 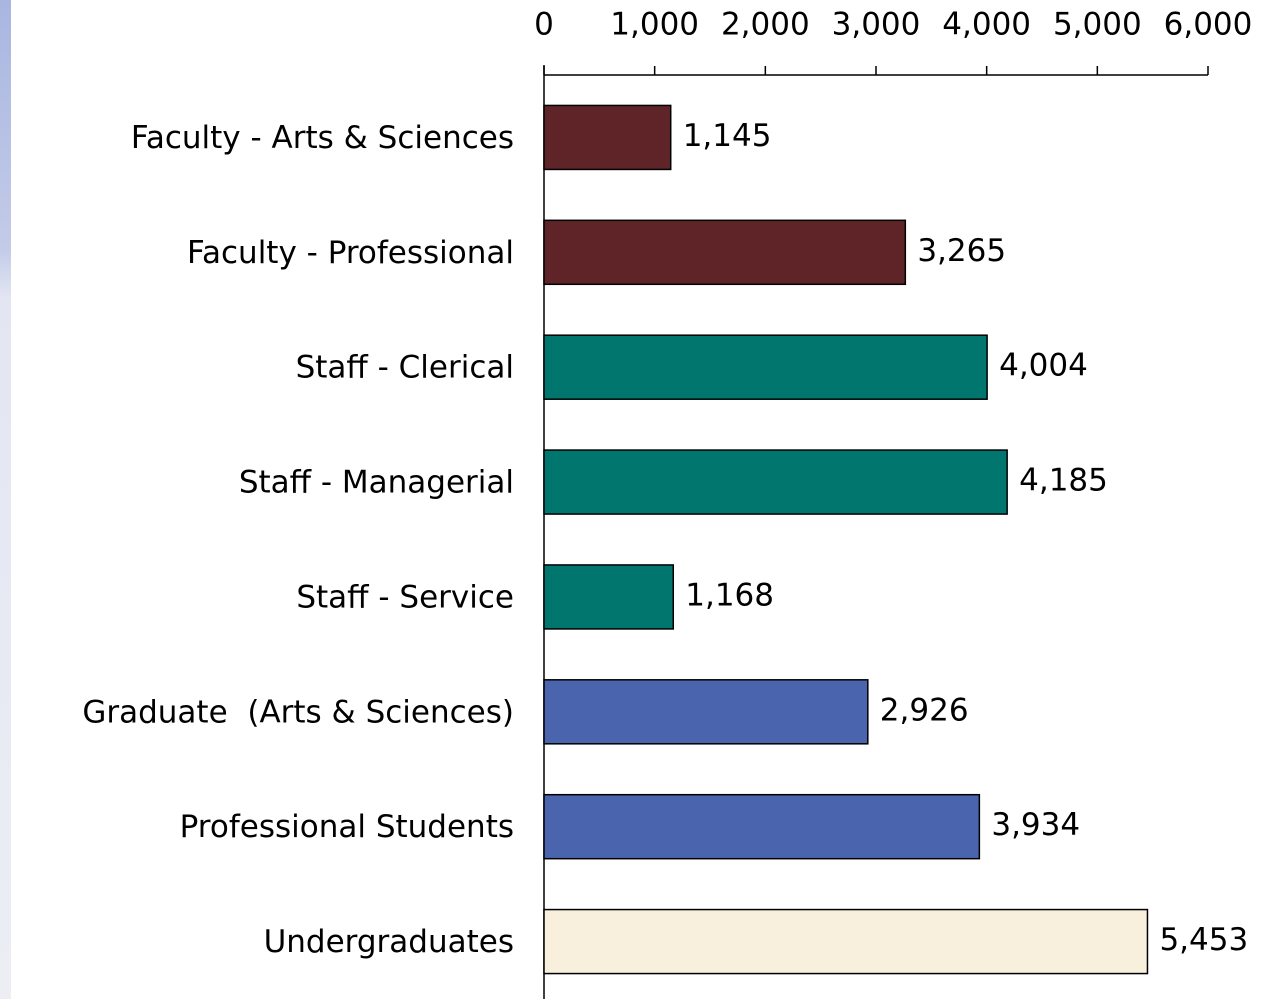 I want to click on x-tick-label: 0, so click(x=544, y=25).